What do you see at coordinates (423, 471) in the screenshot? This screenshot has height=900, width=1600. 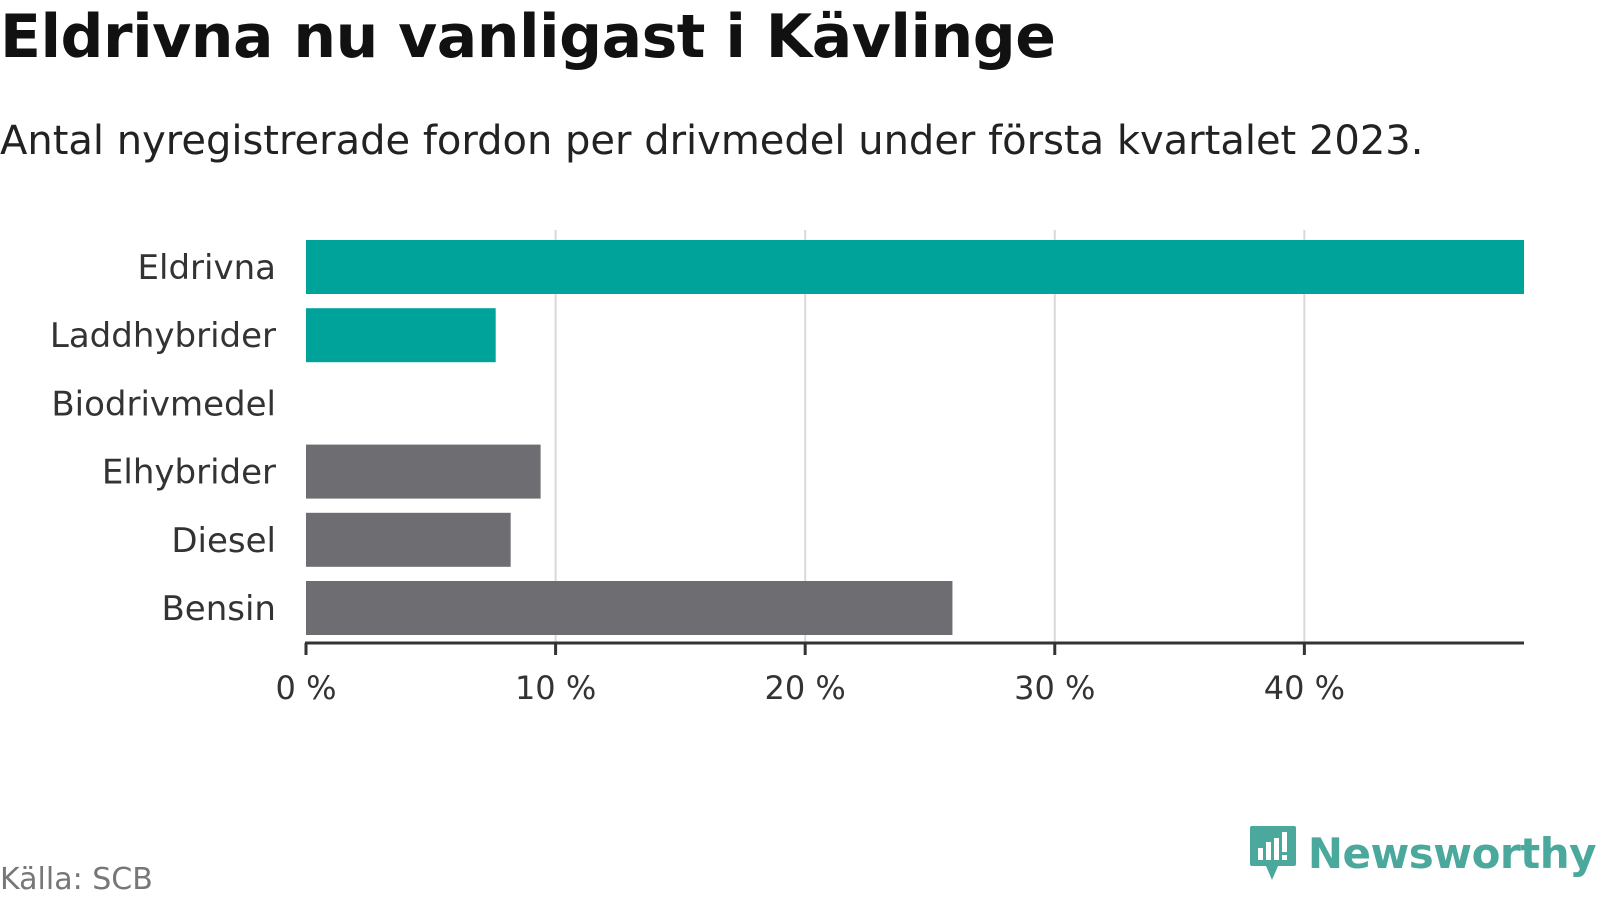 I see `bar-elhybrider` at bounding box center [423, 471].